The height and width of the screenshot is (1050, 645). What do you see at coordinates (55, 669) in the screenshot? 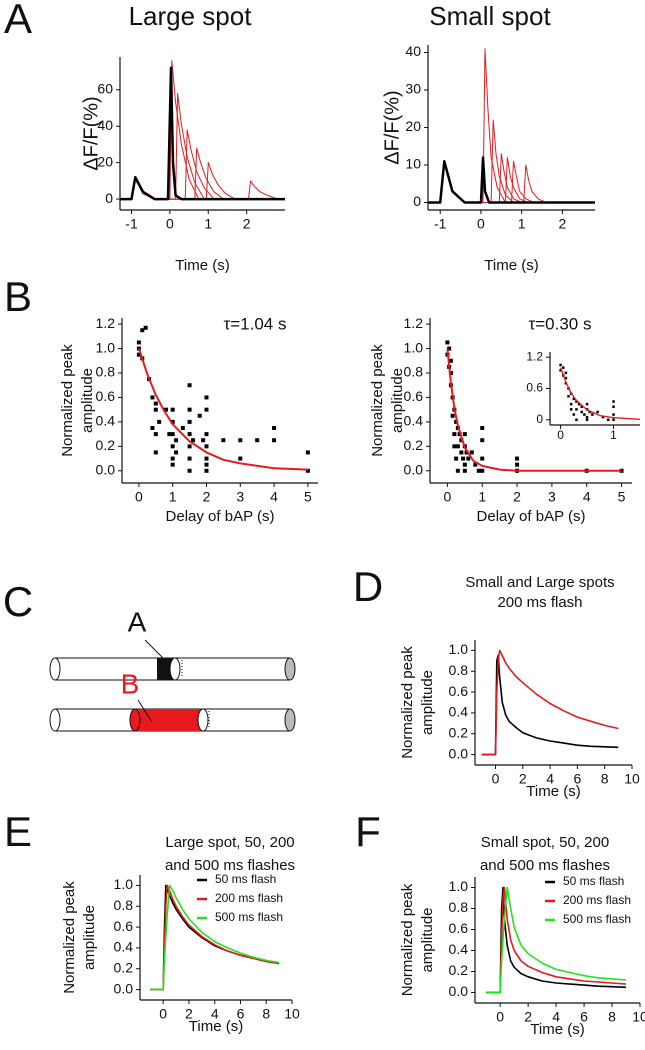
I see `dendrite-end` at bounding box center [55, 669].